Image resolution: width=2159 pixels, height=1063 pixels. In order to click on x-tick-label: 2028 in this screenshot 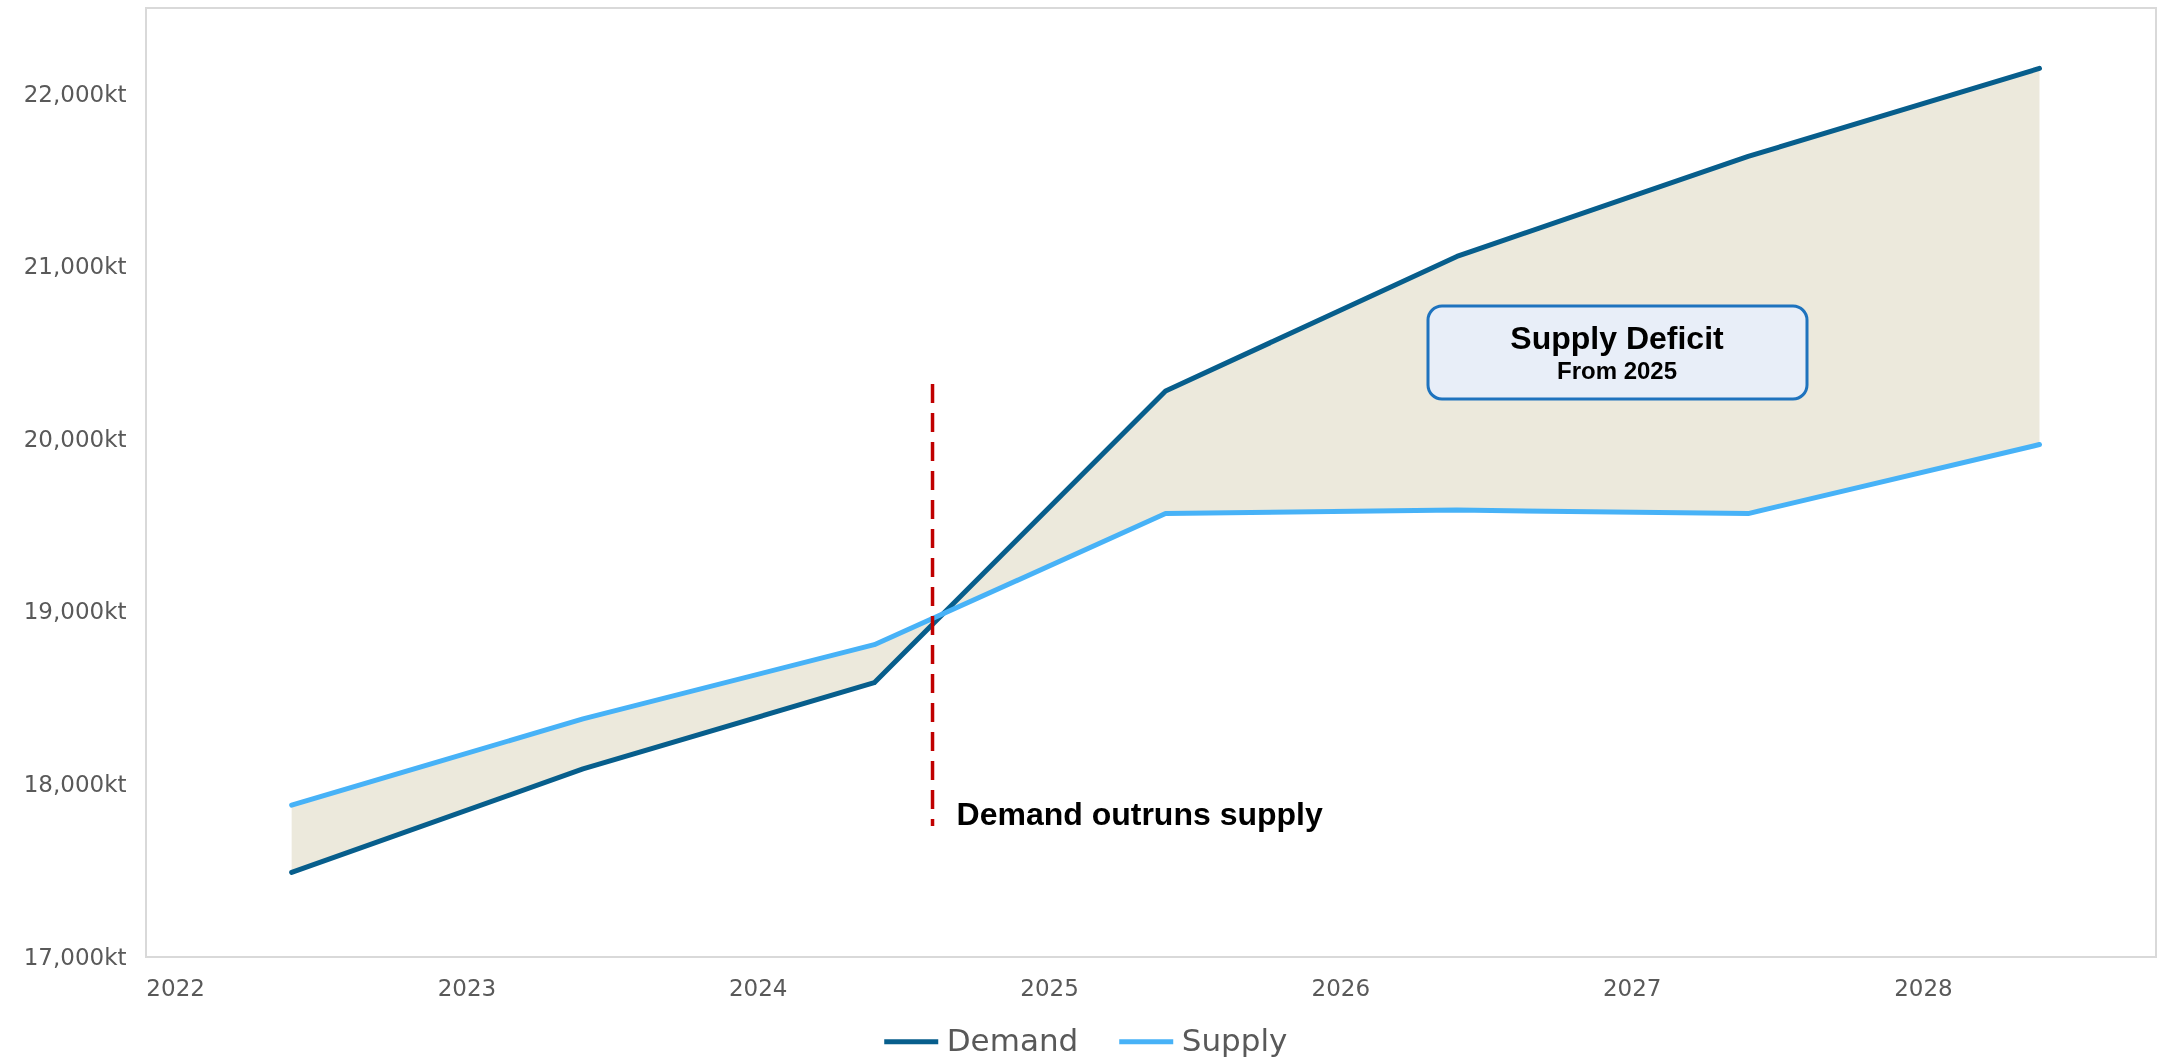, I will do `click(1923, 987)`.